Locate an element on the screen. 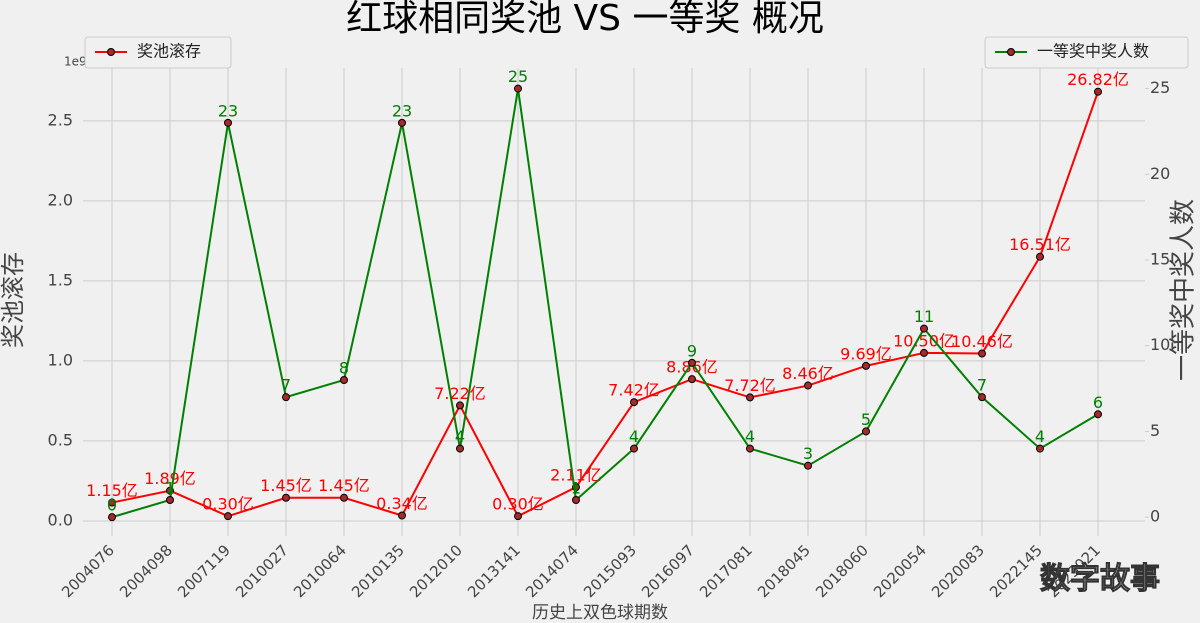 This screenshot has width=1200, height=623. data-label: 3 is located at coordinates (808, 453).